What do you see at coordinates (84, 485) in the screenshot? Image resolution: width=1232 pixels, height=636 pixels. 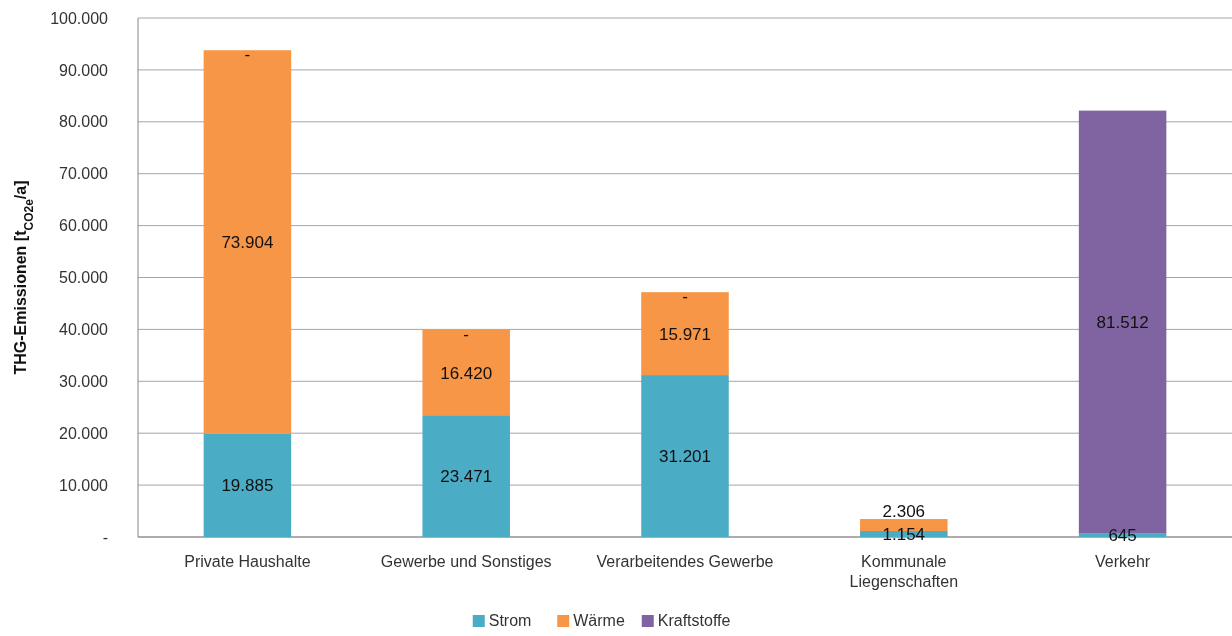 I see `y-tick-label: 10.000` at bounding box center [84, 485].